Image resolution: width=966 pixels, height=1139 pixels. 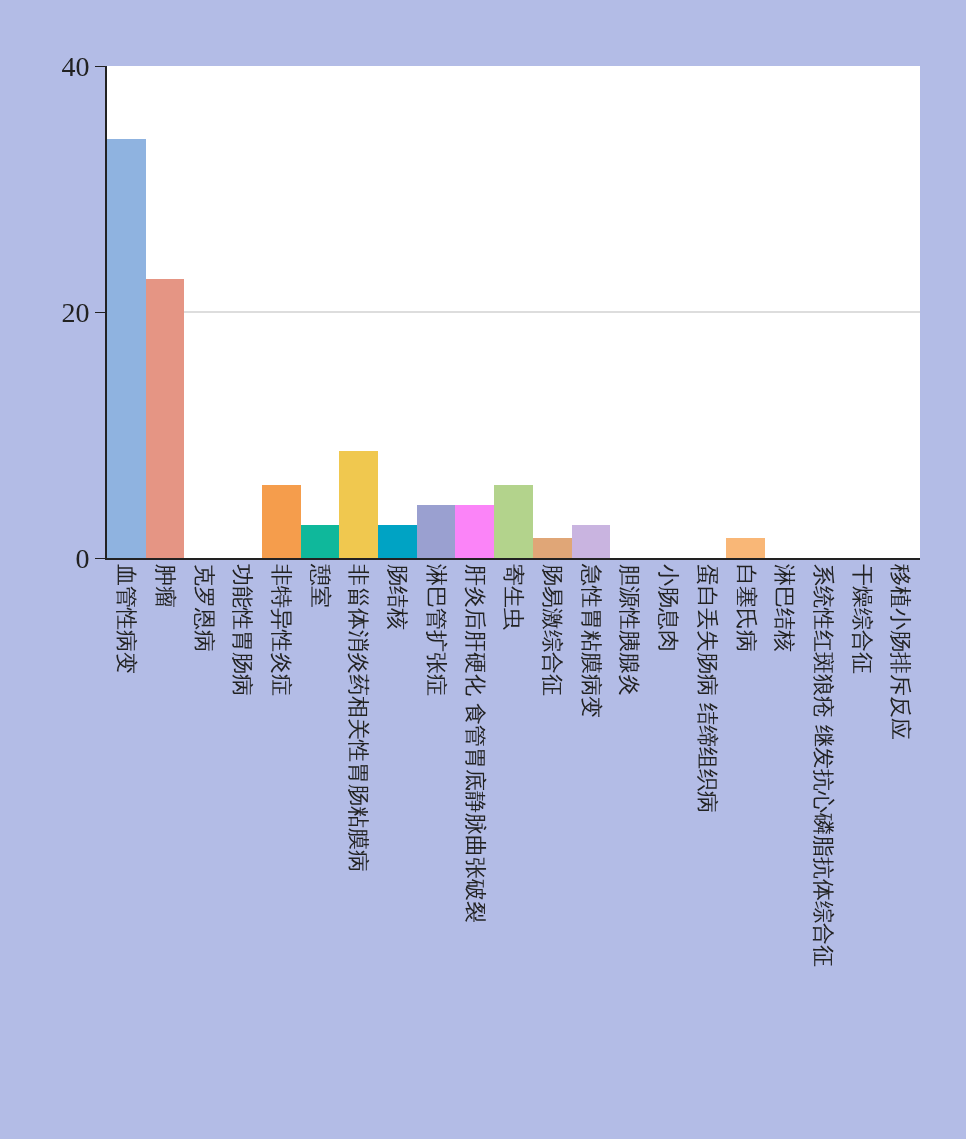 What do you see at coordinates (901, 652) in the screenshot?
I see `x-tick-label: 移植小肠排斥反应` at bounding box center [901, 652].